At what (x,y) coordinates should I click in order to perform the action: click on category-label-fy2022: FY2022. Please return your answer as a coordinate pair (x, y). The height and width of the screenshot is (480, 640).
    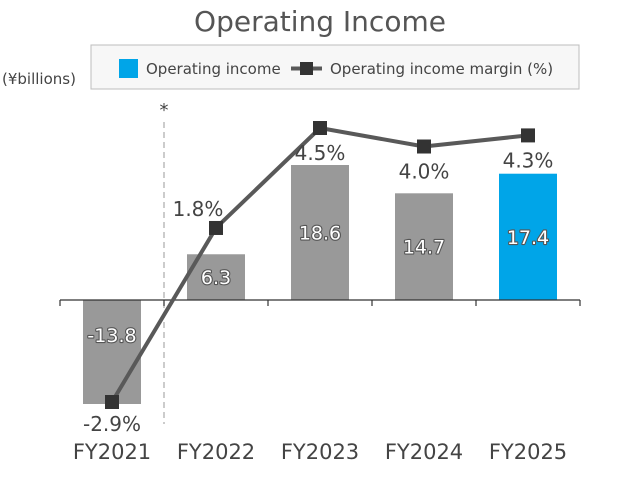
    Looking at the image, I should click on (216, 452).